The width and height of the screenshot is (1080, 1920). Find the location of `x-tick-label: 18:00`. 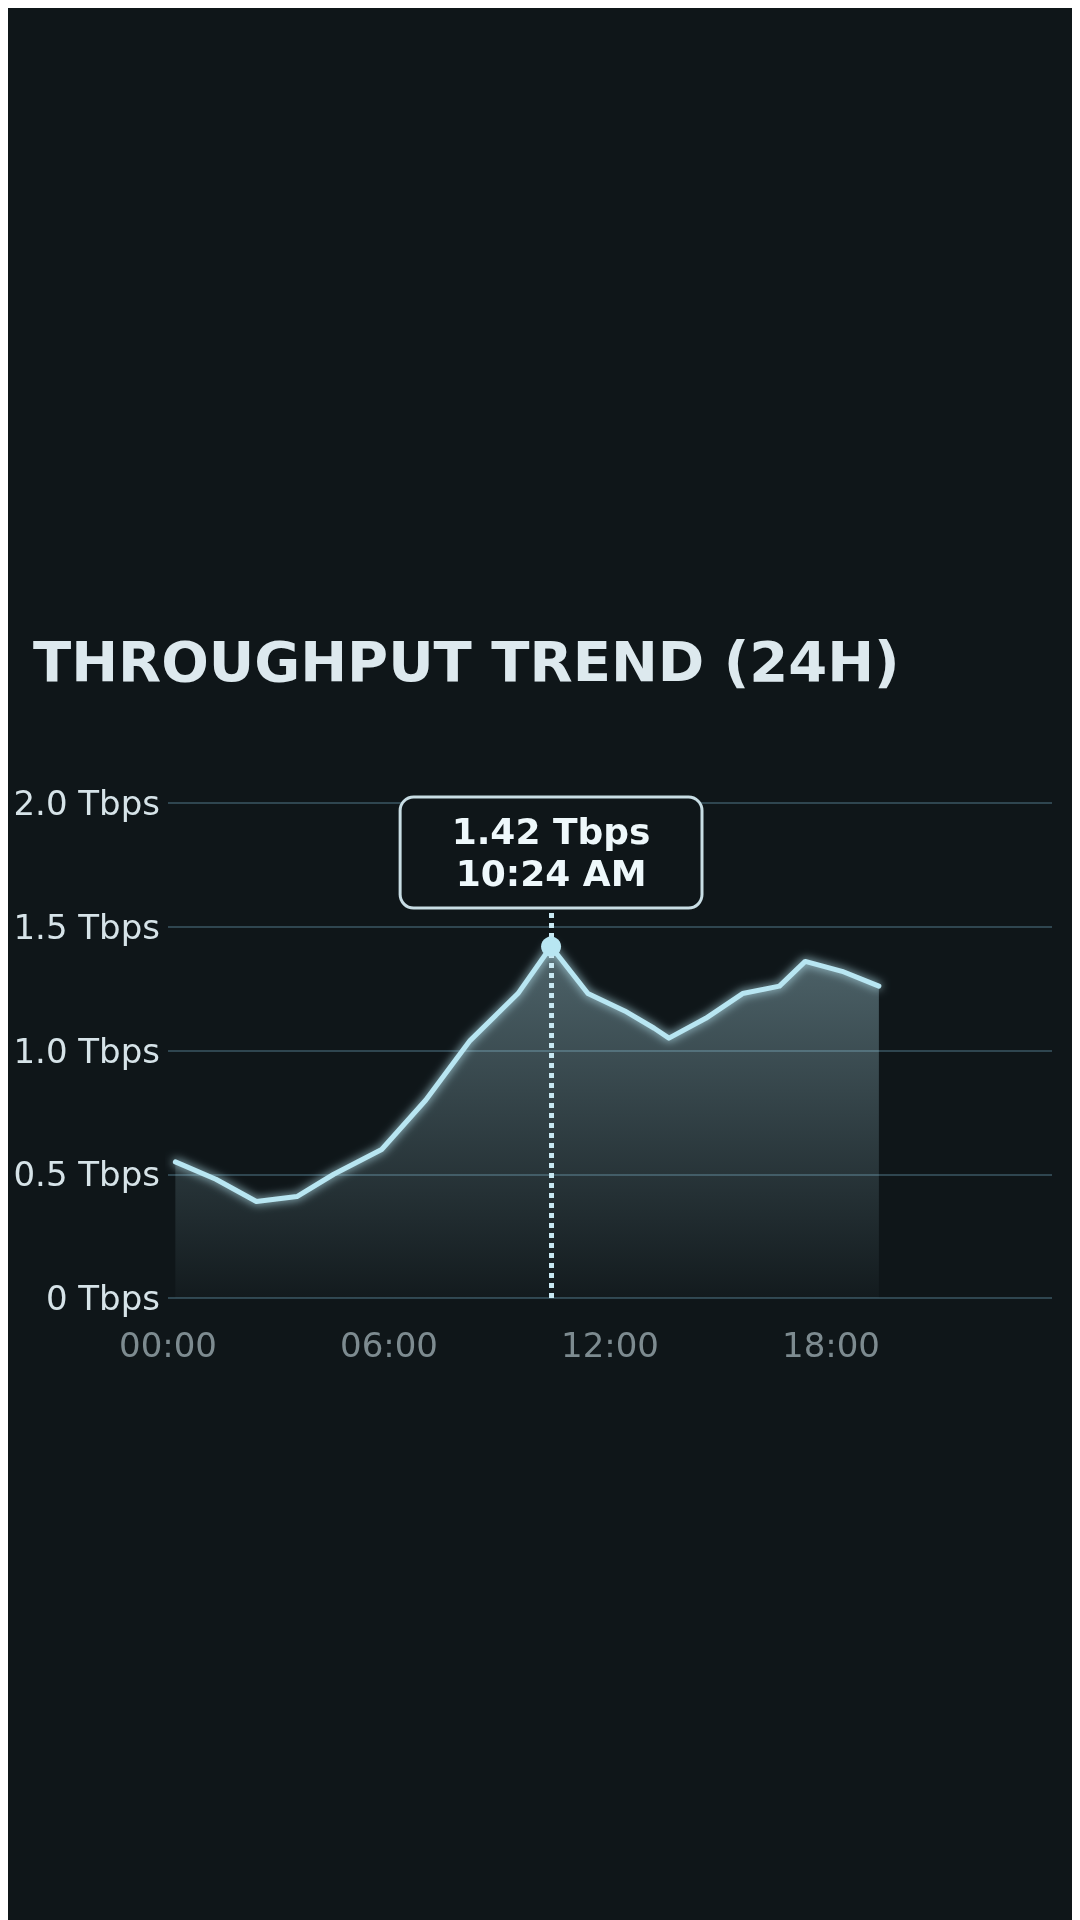

x-tick-label: 18:00 is located at coordinates (831, 1345).